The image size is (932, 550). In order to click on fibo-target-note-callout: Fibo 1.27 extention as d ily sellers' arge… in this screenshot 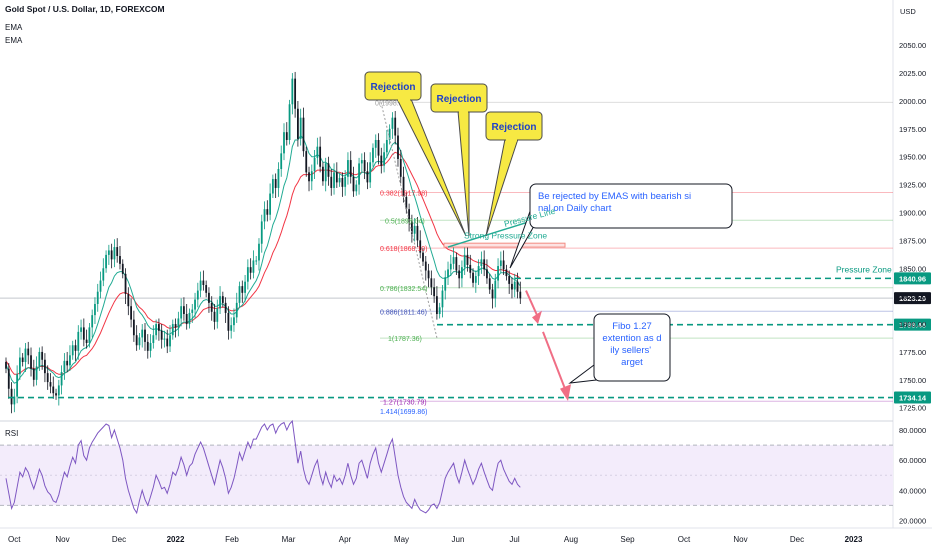, I will do `click(619, 348)`.